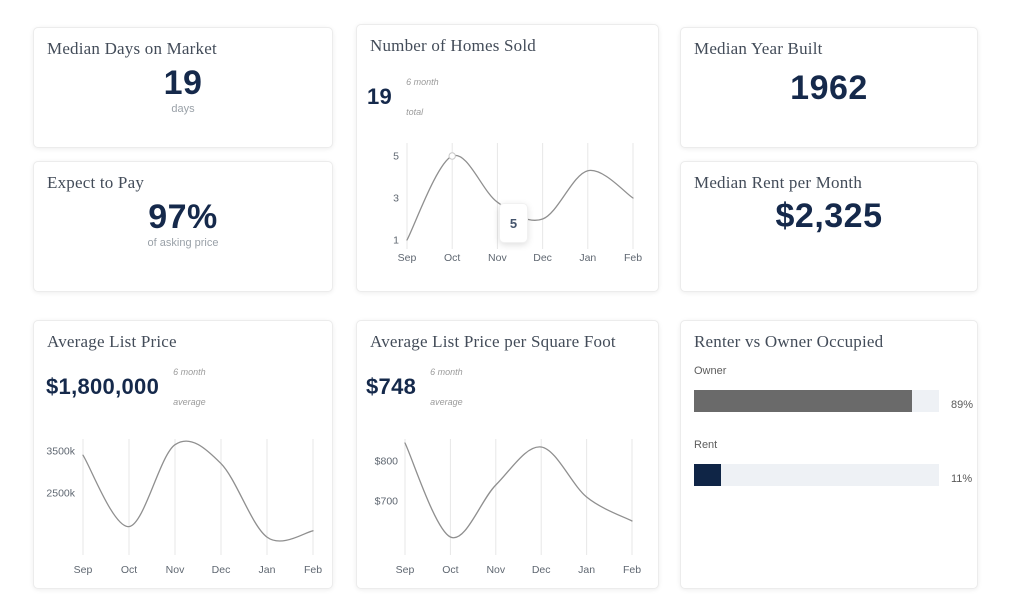 This screenshot has width=1024, height=609. Describe the element at coordinates (453, 45) in the screenshot. I see `card-title: Number of Homes Sold` at that location.